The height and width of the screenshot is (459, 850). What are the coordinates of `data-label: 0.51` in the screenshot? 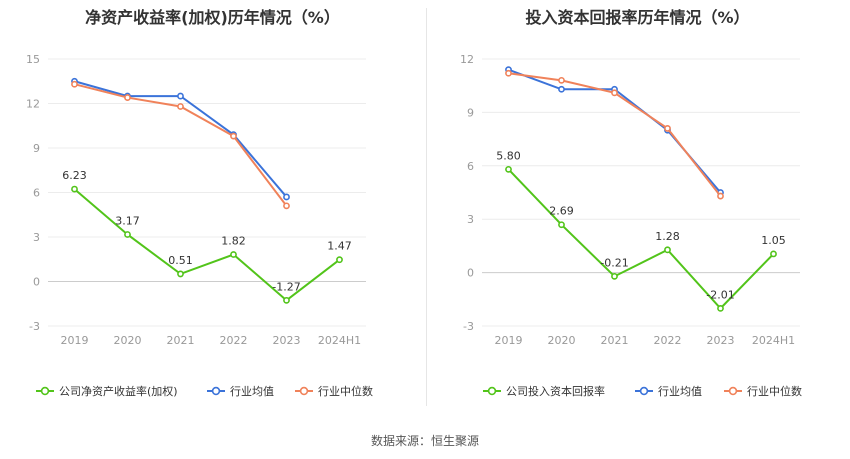 It's located at (180, 260).